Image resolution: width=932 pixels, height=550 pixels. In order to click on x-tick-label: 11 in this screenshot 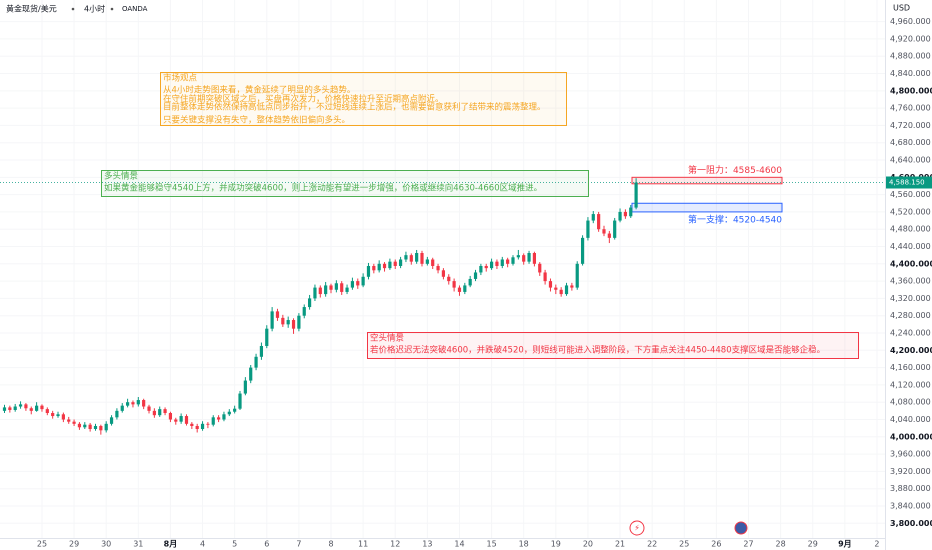, I will do `click(363, 544)`.